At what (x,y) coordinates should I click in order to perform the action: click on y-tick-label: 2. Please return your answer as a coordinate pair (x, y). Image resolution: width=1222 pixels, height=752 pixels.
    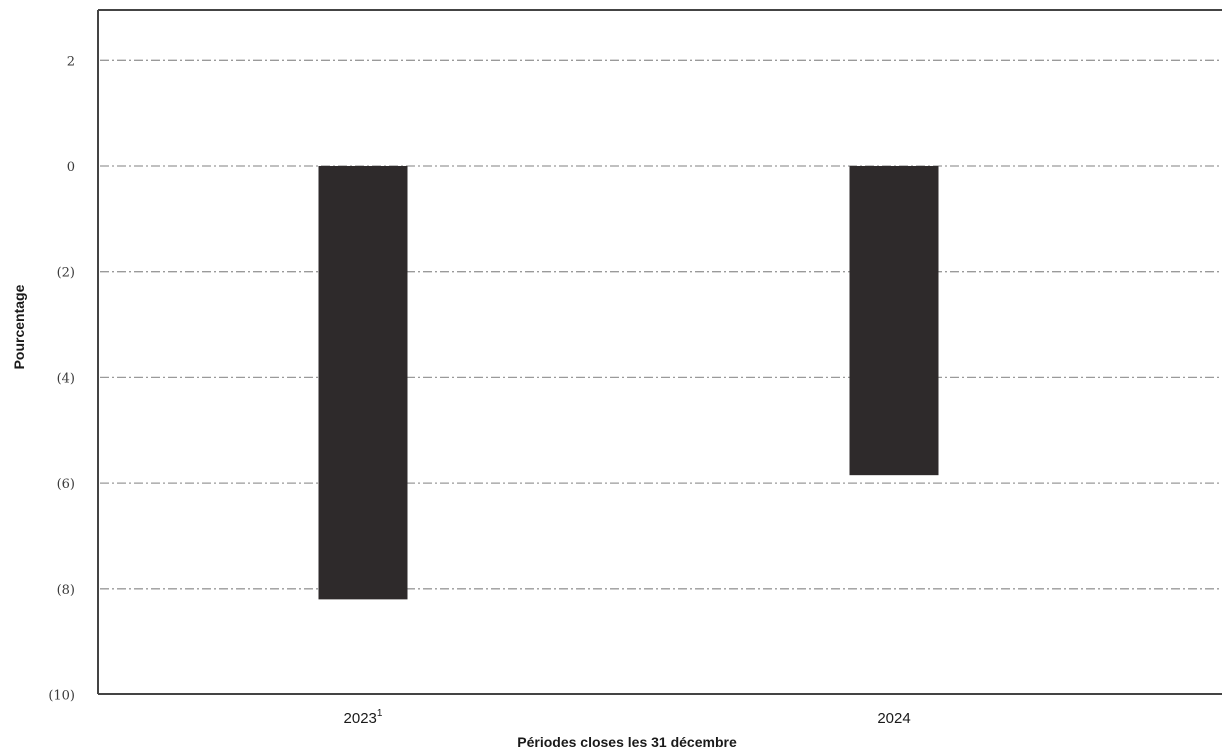
    Looking at the image, I should click on (71, 61).